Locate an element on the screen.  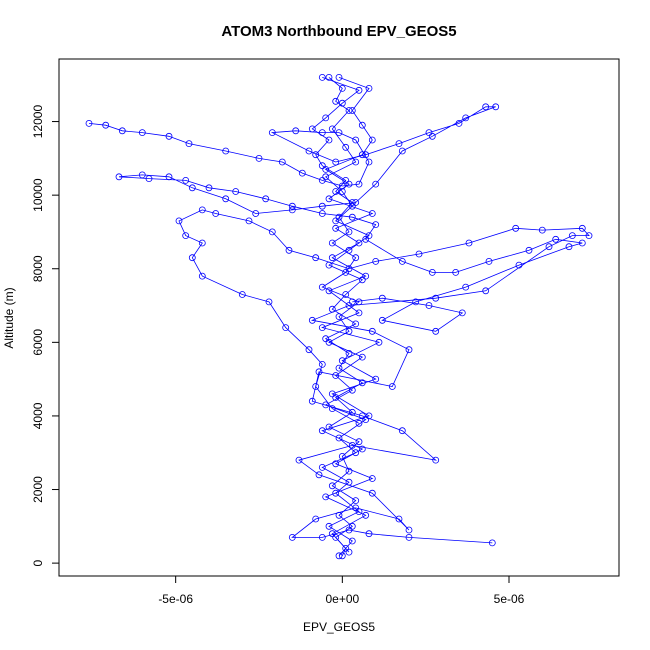
x-axis-label: EPV_GEOS5 is located at coordinates (339, 627).